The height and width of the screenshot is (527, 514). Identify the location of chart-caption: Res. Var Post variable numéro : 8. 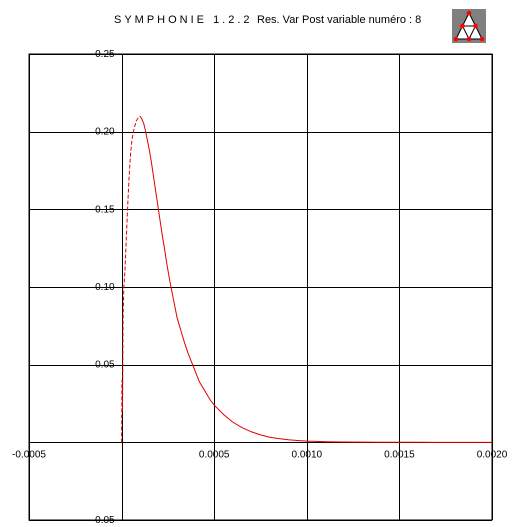
(339, 20).